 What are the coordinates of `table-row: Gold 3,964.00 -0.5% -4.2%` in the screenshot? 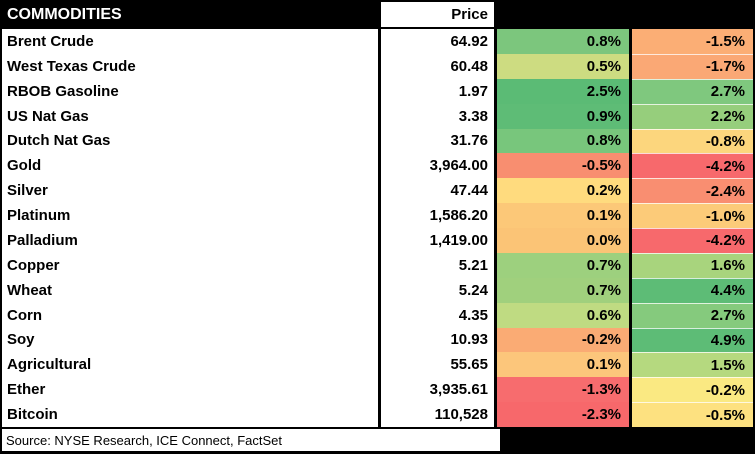 It's located at (377, 166).